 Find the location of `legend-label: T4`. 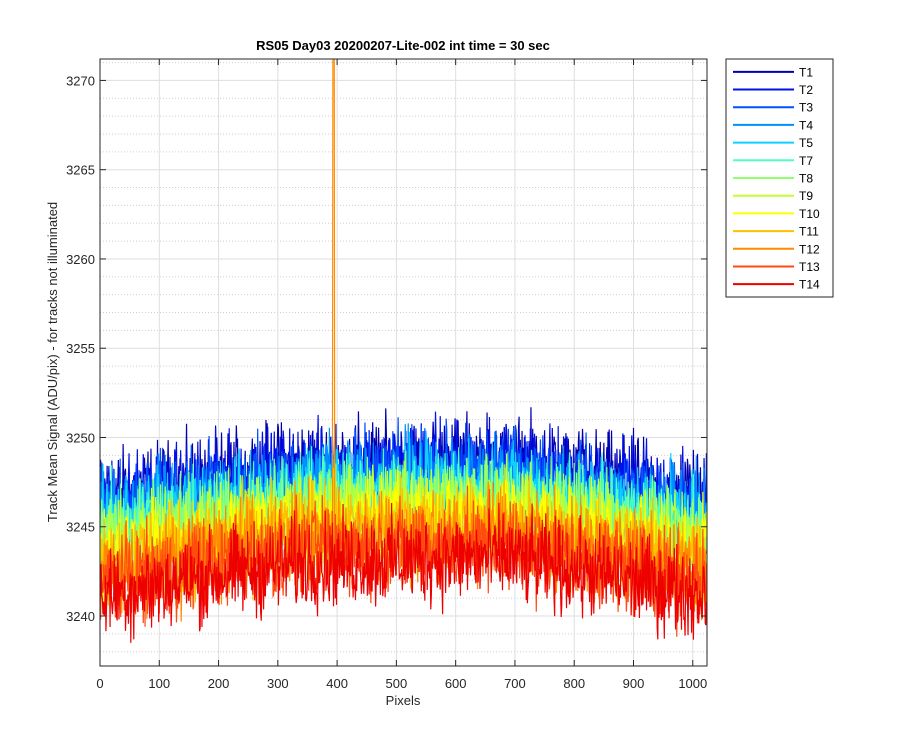

legend-label: T4 is located at coordinates (806, 125).